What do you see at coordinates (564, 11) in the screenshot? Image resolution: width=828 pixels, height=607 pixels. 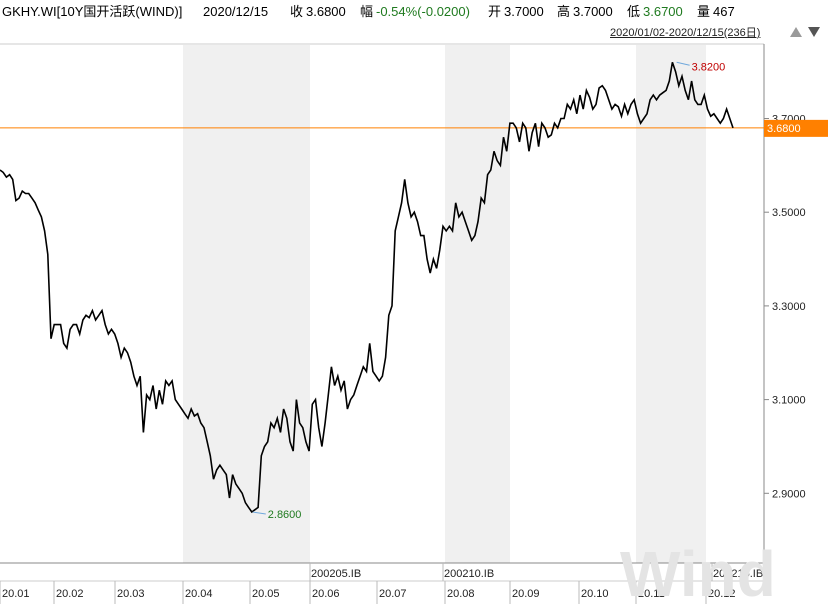 I see `high-label: 高` at bounding box center [564, 11].